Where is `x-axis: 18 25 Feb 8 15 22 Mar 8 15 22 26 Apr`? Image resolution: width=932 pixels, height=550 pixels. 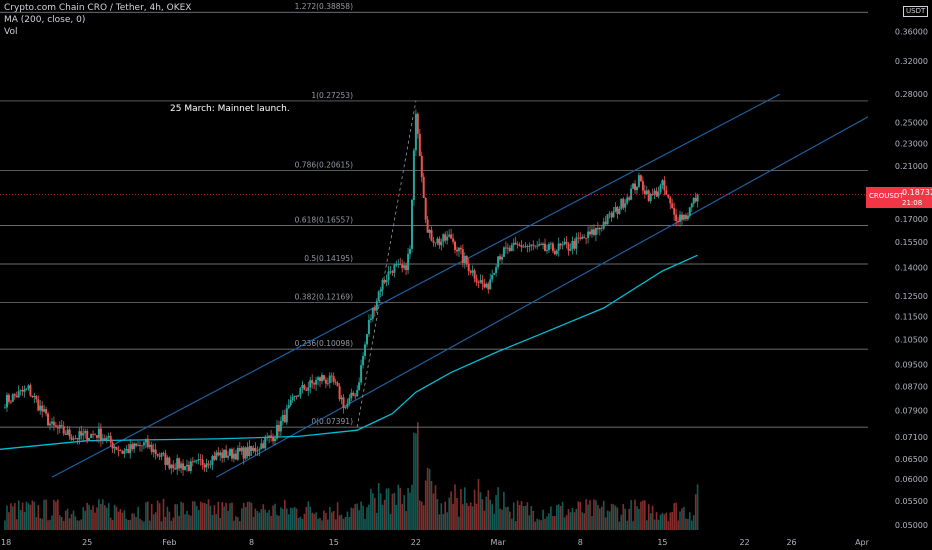 x-axis: 18 25 Feb 8 15 22 Mar 8 15 22 26 Apr is located at coordinates (435, 542).